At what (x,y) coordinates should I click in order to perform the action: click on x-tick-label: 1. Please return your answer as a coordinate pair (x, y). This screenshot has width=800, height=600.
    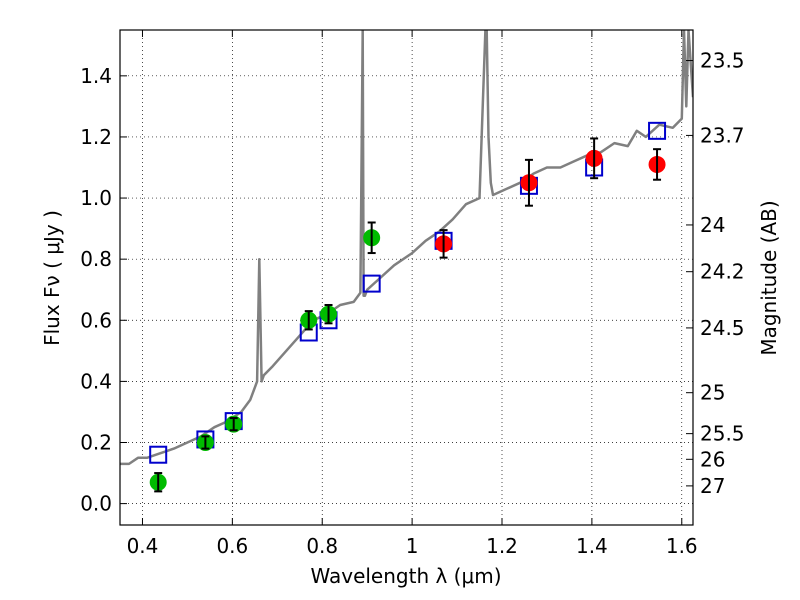
    Looking at the image, I should click on (412, 546).